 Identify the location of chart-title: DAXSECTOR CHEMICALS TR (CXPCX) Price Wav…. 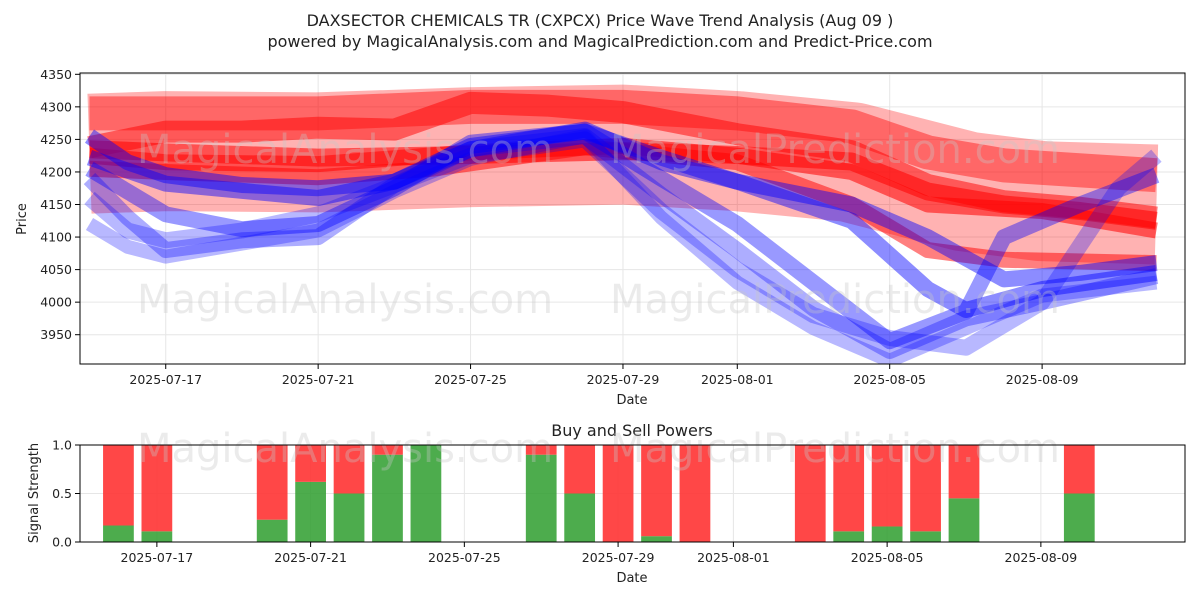
(600, 20).